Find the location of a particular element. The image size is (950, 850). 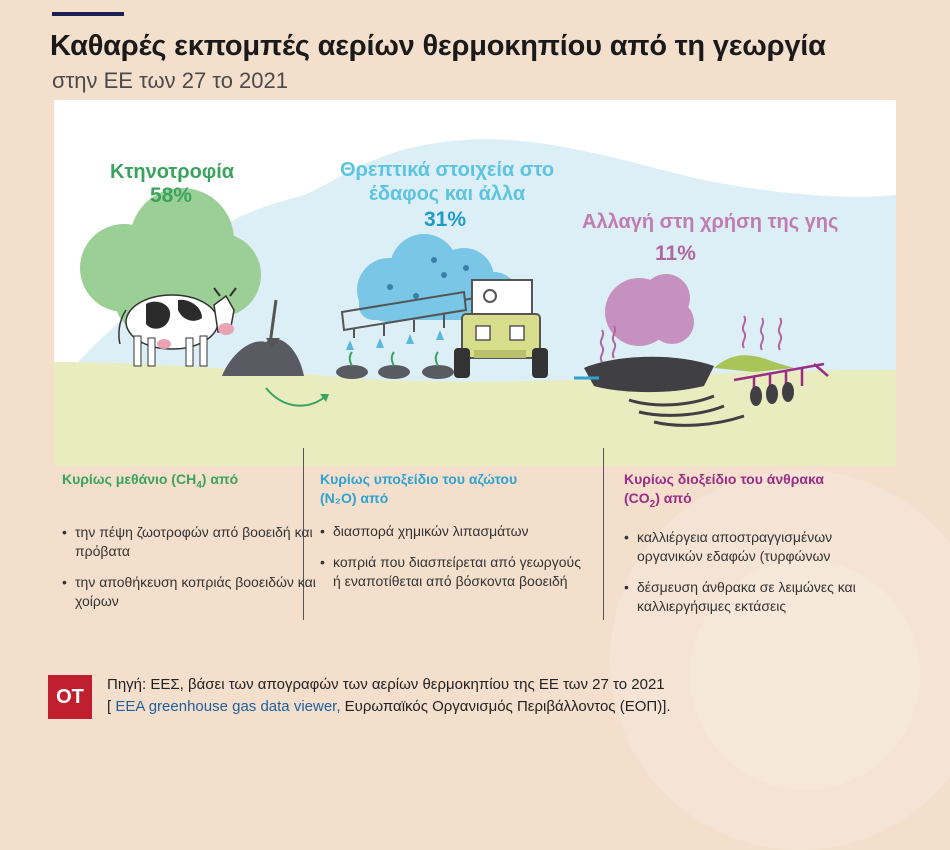

shovel is located at coordinates (273, 322).